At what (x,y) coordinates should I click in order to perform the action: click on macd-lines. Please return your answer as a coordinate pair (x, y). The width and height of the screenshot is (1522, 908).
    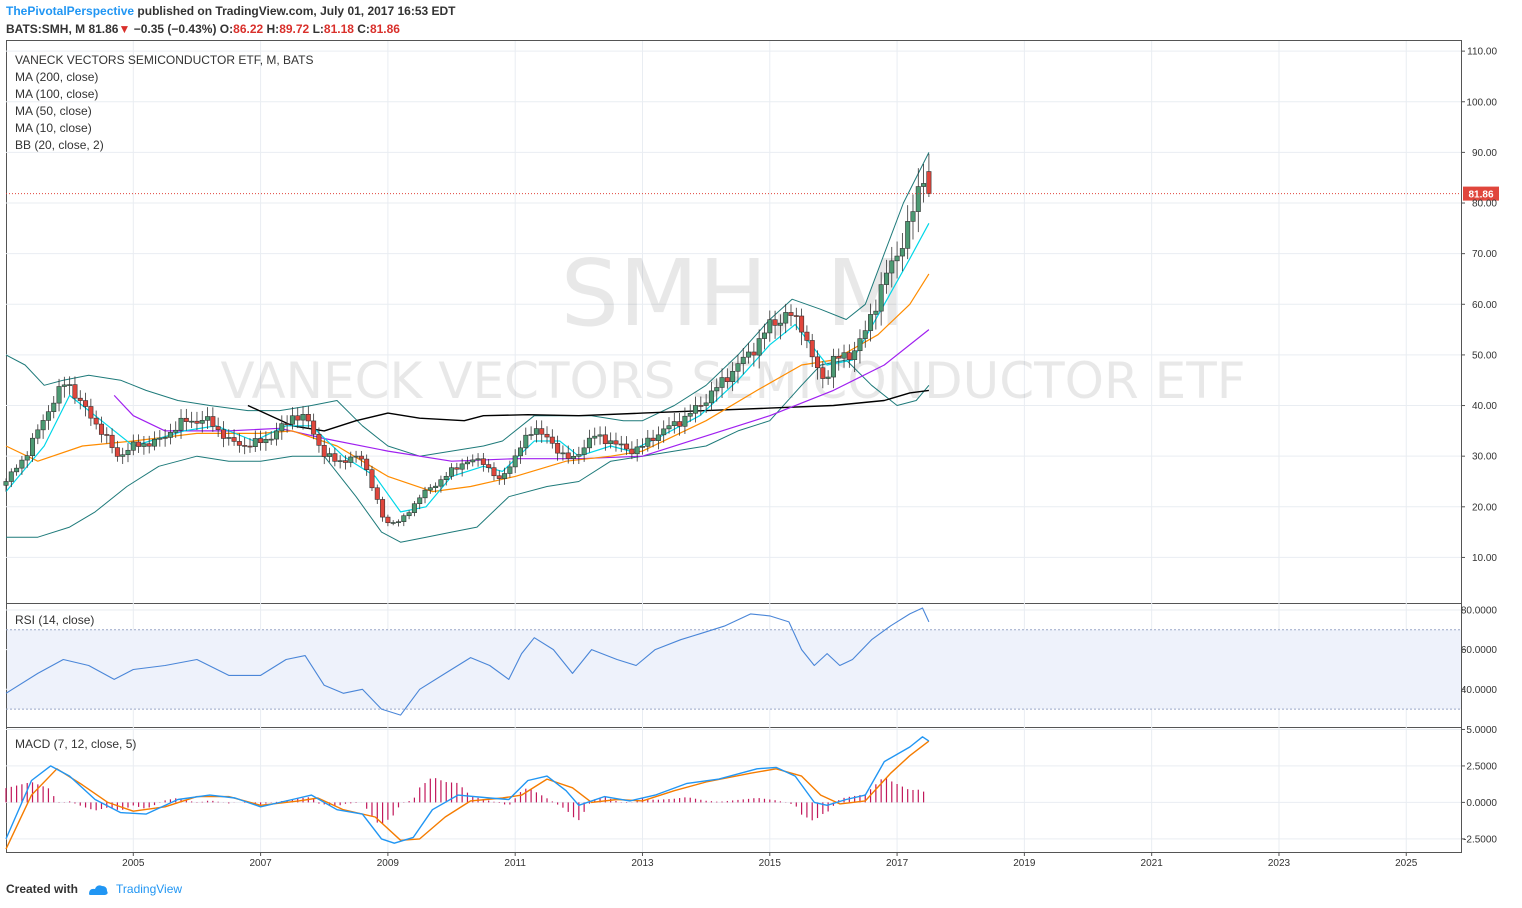
    Looking at the image, I should click on (467, 793).